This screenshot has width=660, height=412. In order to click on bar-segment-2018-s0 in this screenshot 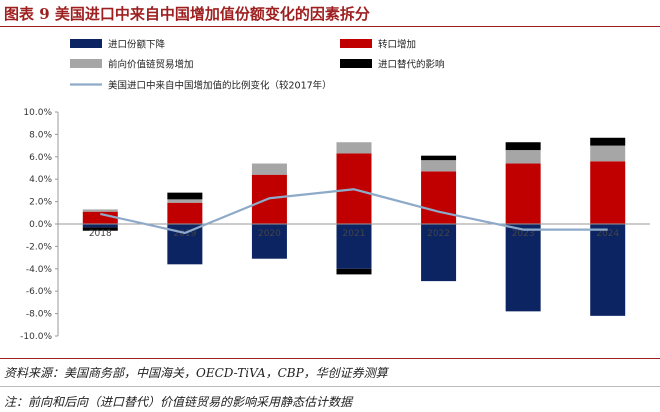, I will do `click(100, 226)`.